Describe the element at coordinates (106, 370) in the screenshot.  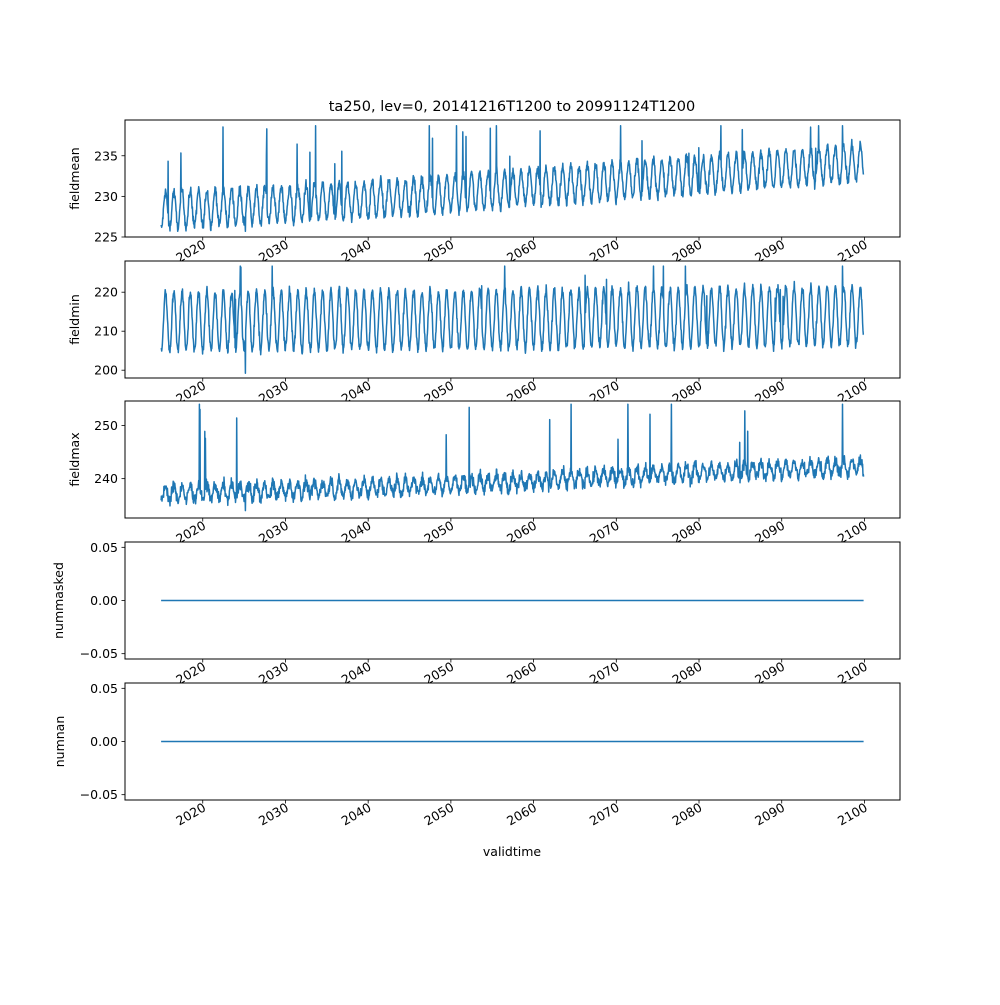
I see `y-tick-label: 200` at that location.